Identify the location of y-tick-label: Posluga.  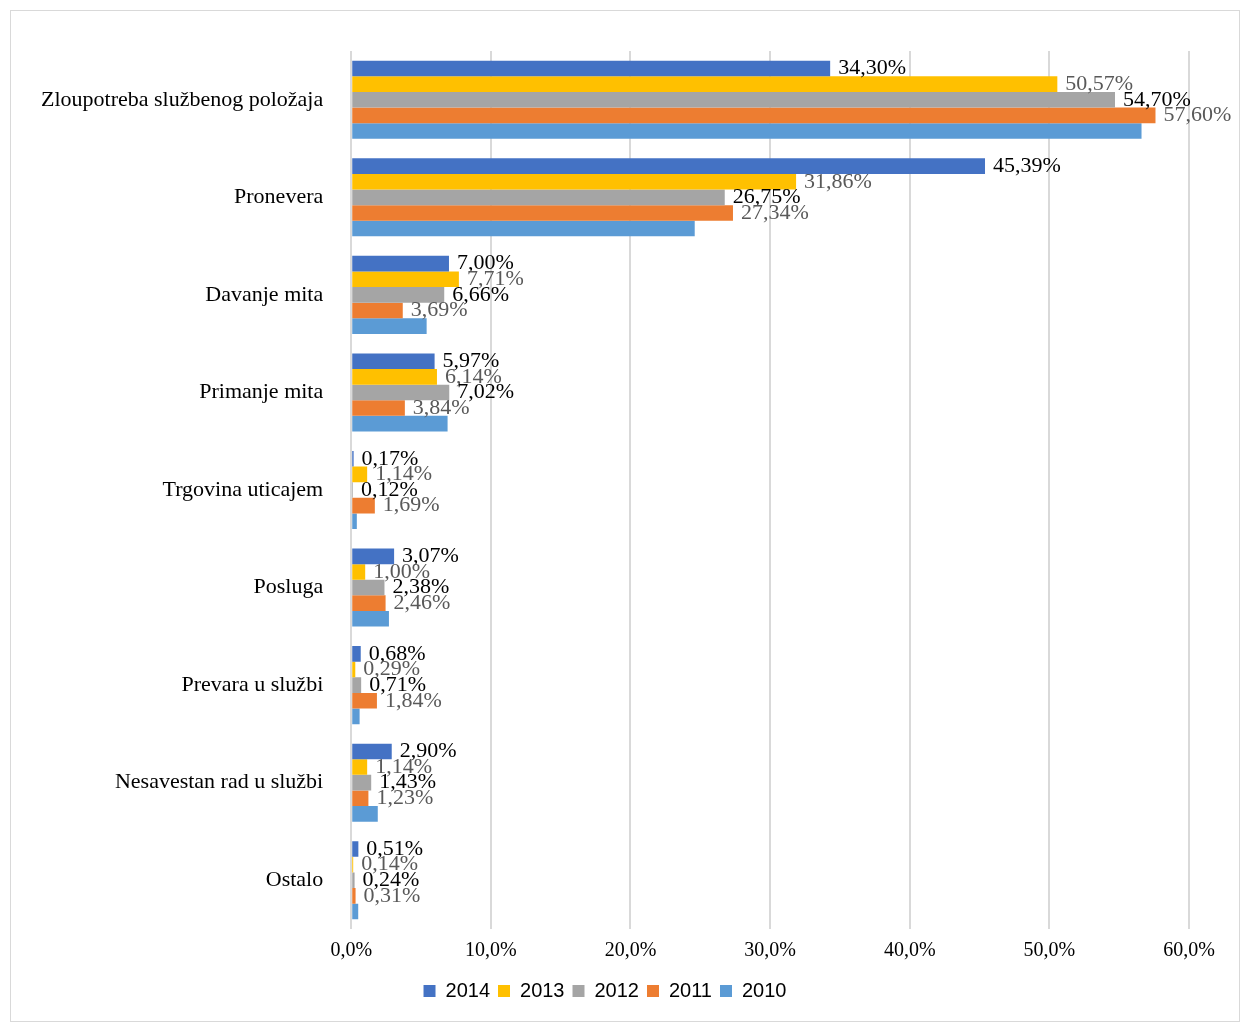
(288, 586).